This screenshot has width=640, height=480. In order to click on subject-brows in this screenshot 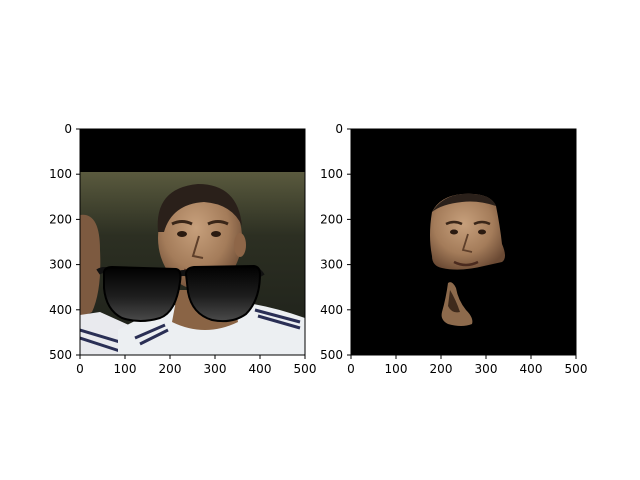, I will do `click(200, 223)`.